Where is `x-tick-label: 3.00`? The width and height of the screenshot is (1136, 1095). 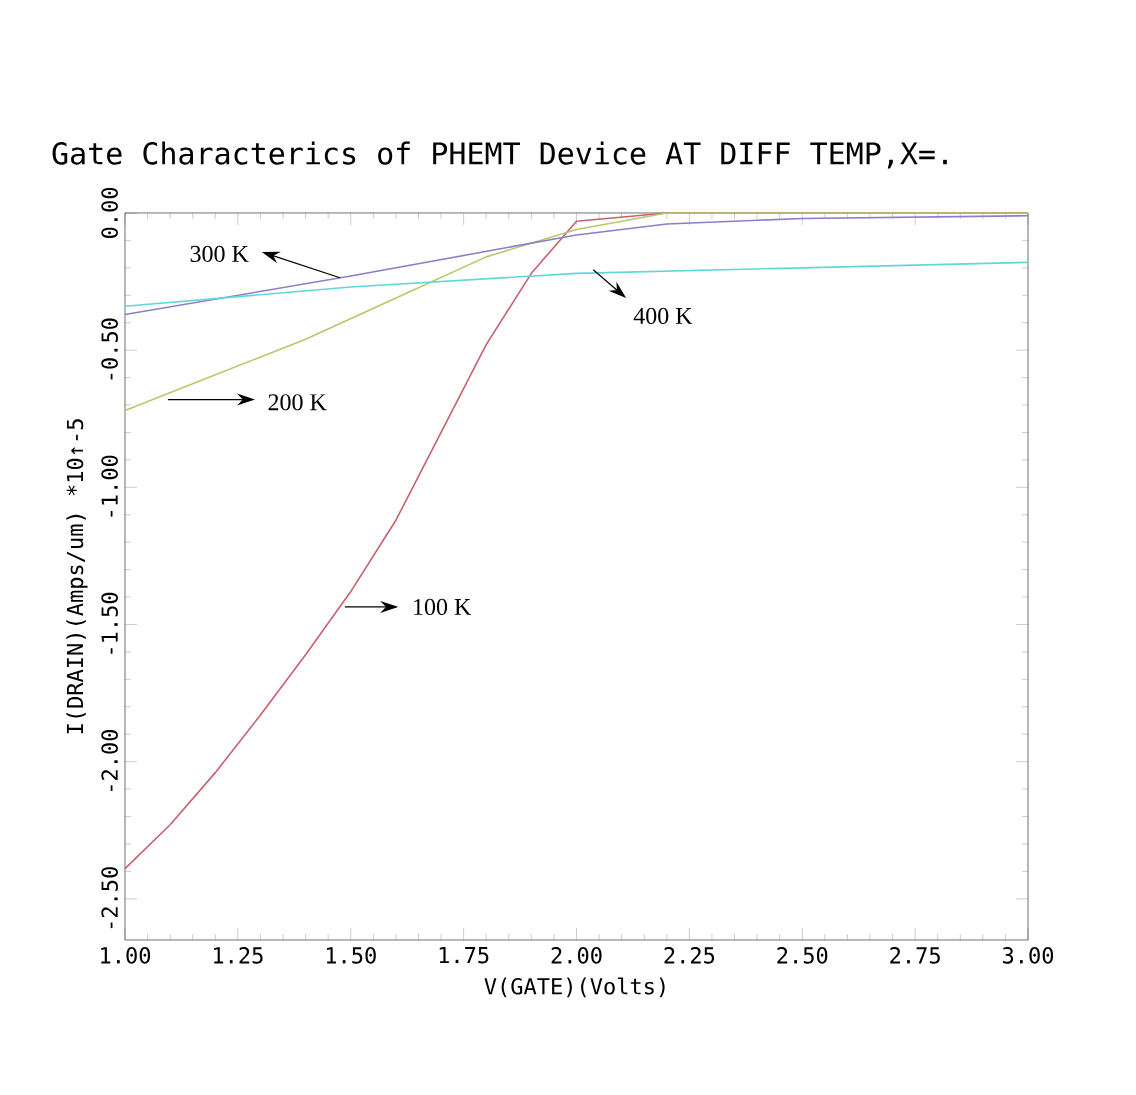
x-tick-label: 3.00 is located at coordinates (1028, 955).